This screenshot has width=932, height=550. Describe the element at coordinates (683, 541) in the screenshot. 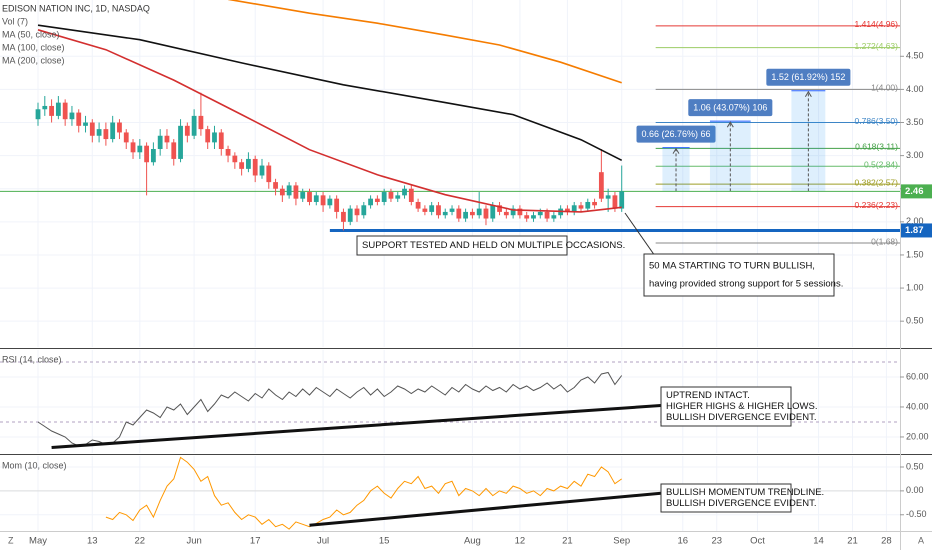

I see `x-tick-label: 16` at that location.